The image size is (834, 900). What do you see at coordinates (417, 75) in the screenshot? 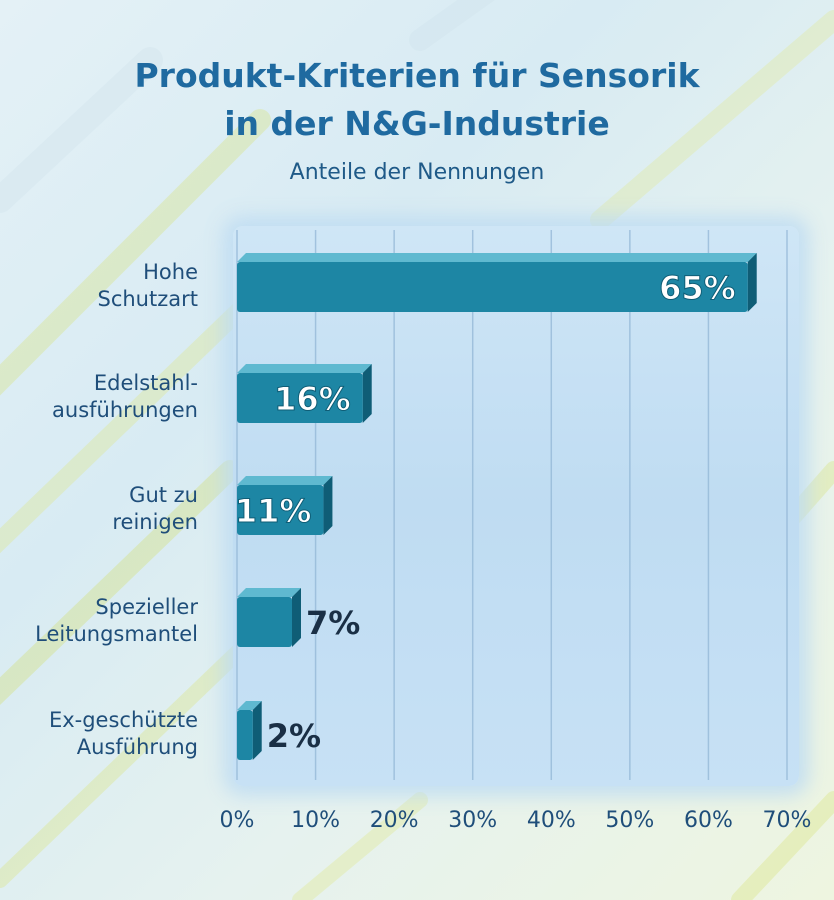
I see `chart-title-line-1: Produkt-Kriterien für Sensorik` at bounding box center [417, 75].